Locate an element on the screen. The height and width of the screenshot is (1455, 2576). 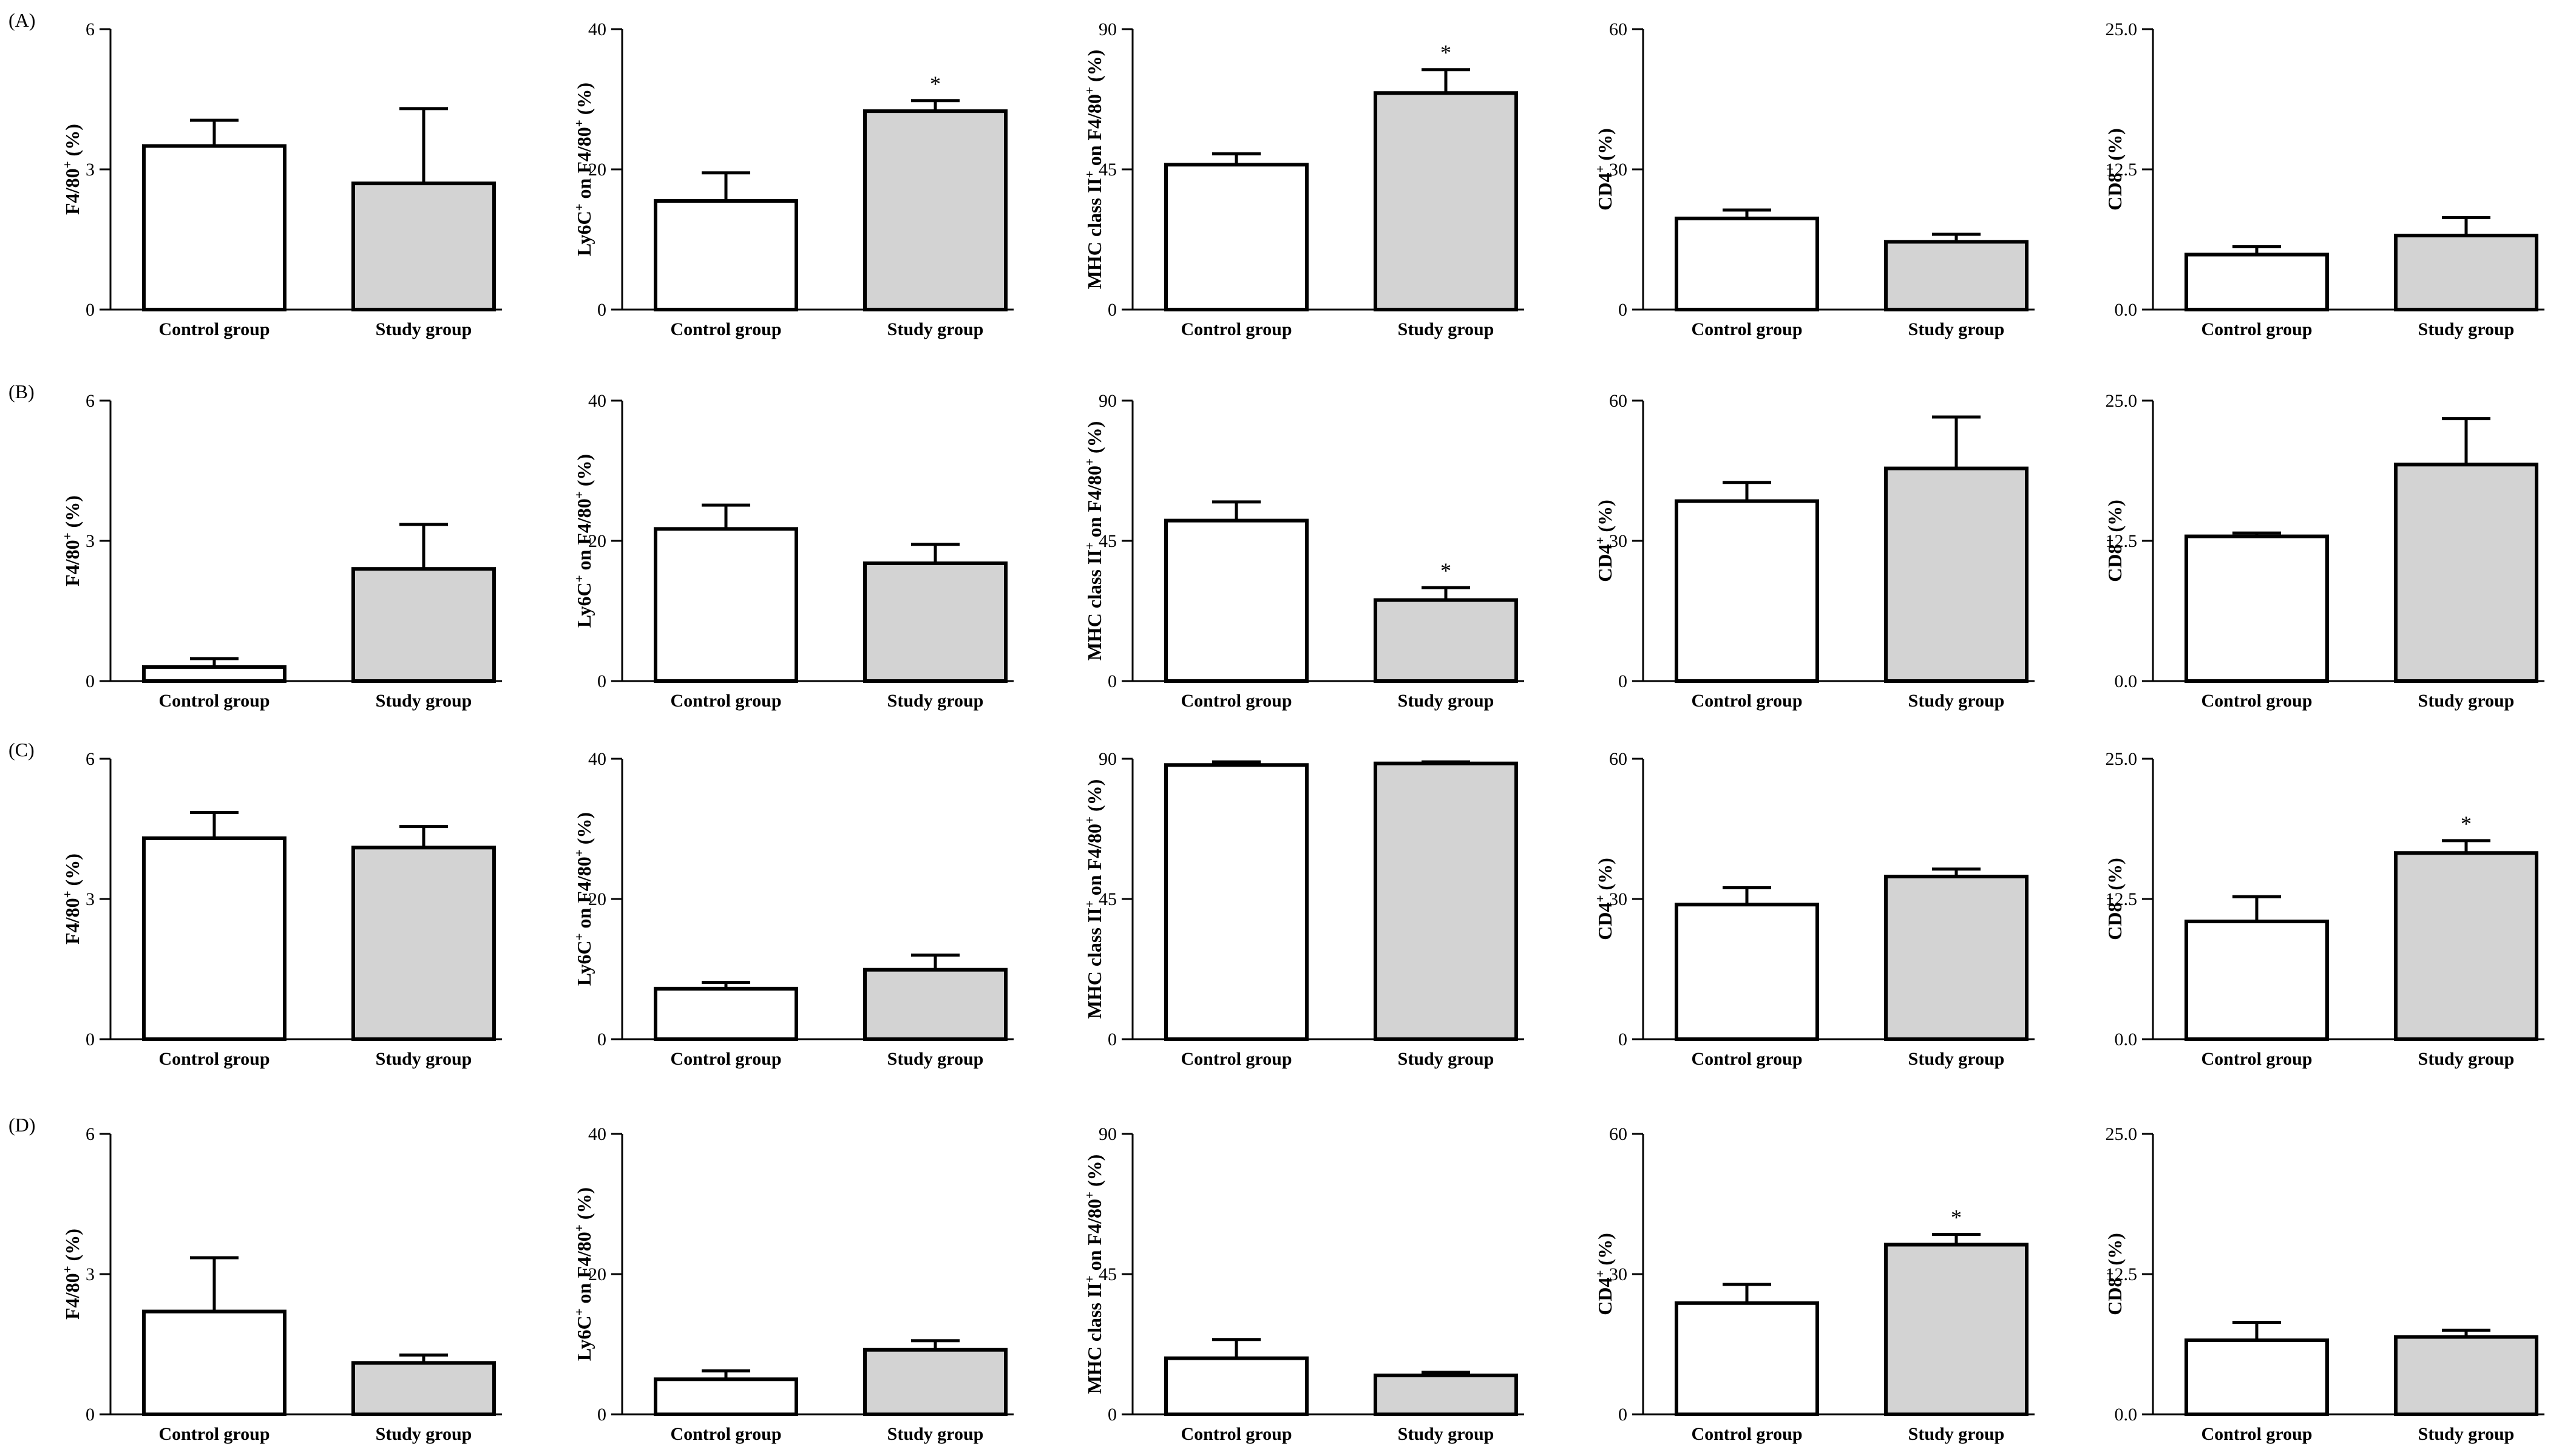
y-tick-label: 25.0 is located at coordinates (2122, 29).